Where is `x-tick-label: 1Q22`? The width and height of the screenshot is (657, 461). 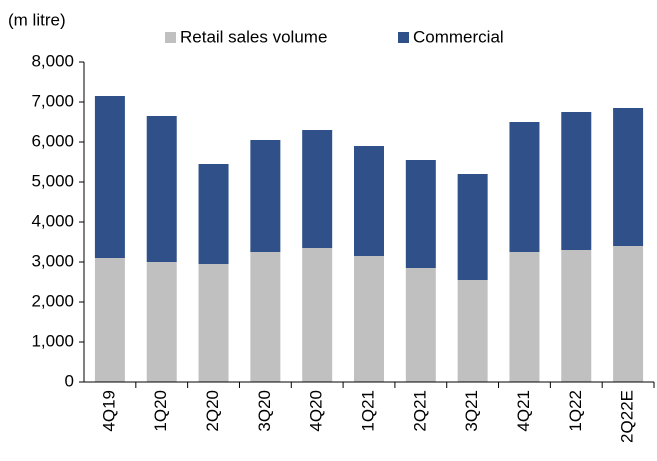 x-tick-label: 1Q22 is located at coordinates (575, 411).